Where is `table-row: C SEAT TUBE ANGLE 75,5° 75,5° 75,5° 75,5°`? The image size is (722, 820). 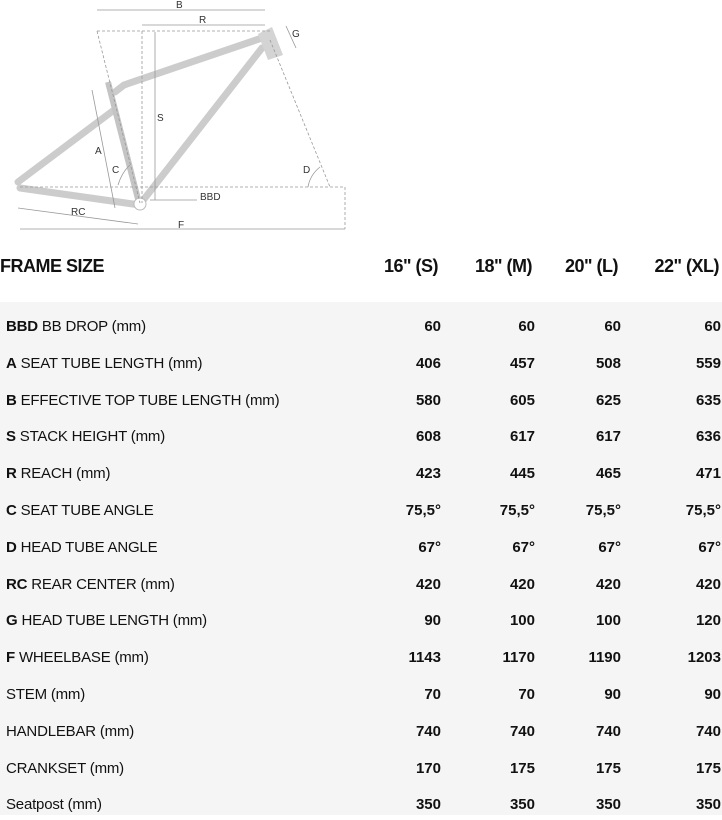
table-row: C SEAT TUBE ANGLE 75,5° 75,5° 75,5° 75,5° is located at coordinates (361, 511).